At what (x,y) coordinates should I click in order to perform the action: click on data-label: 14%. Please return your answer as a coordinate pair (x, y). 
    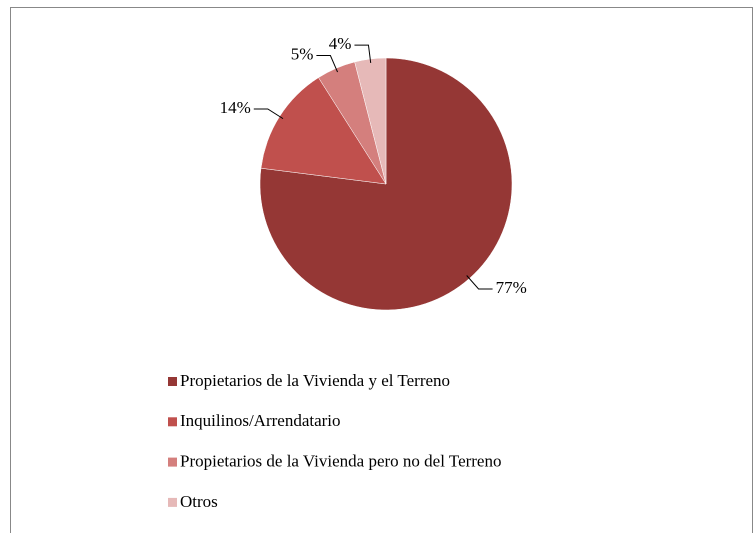
    Looking at the image, I should click on (235, 107).